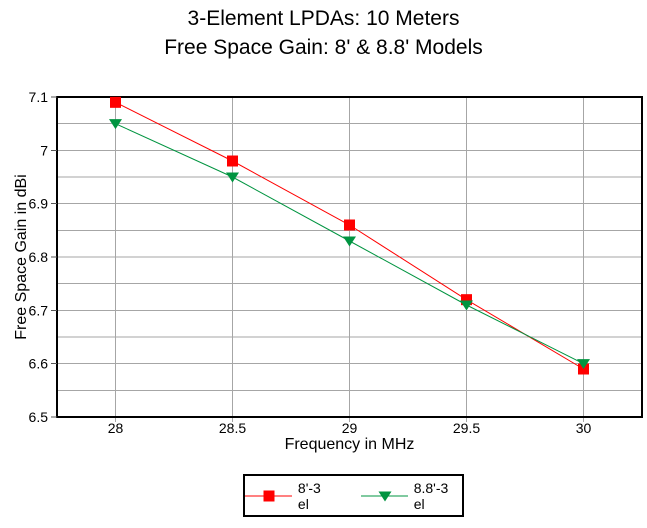  I want to click on y-axis-label: Free Space Gain in dBi, so click(21, 257).